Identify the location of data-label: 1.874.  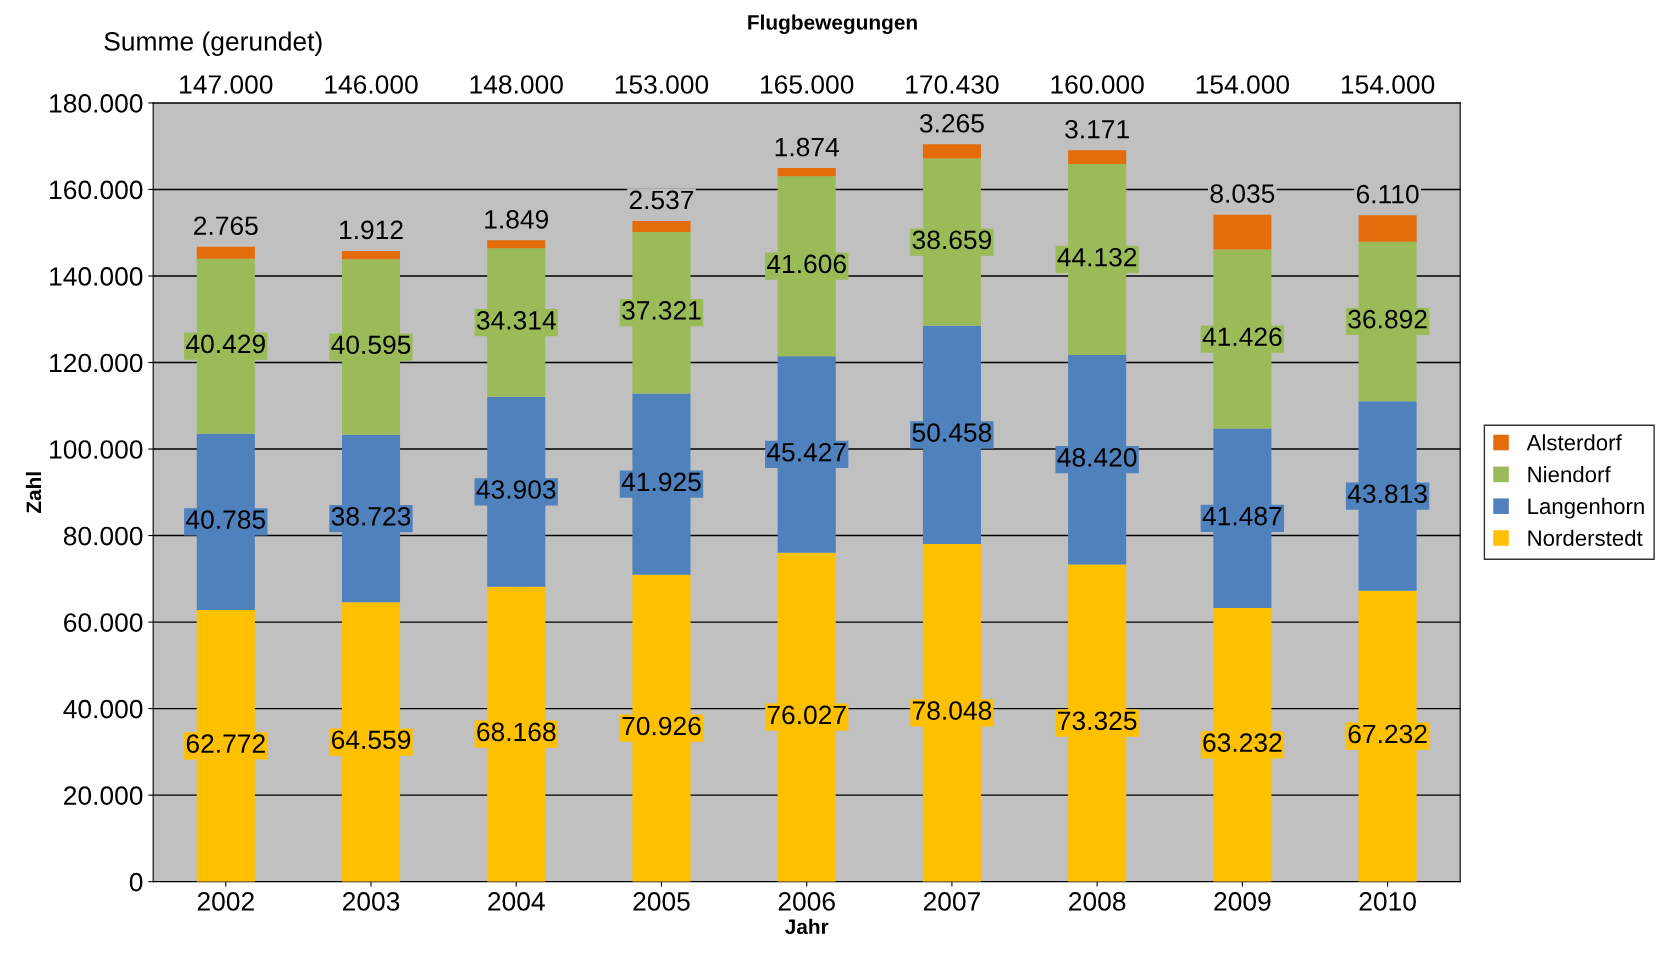
(807, 147).